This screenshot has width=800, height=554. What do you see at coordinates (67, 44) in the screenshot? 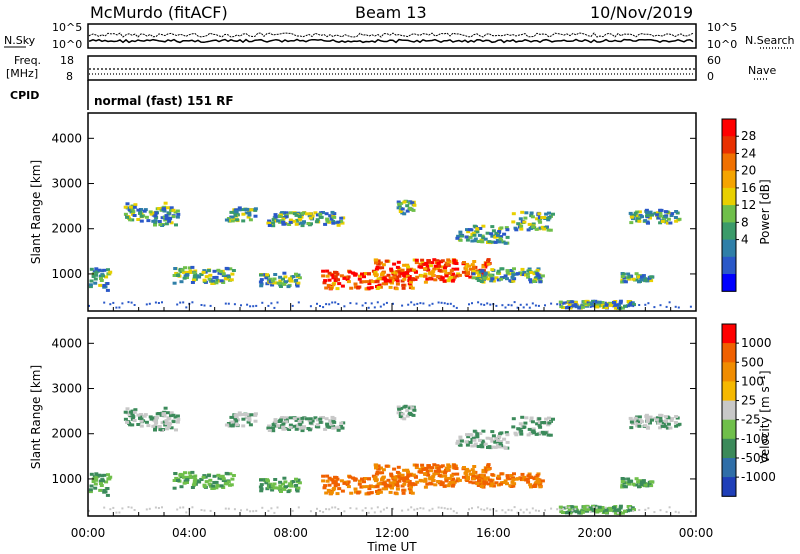
I see `nsky-tick-bottom: 10^0` at bounding box center [67, 44].